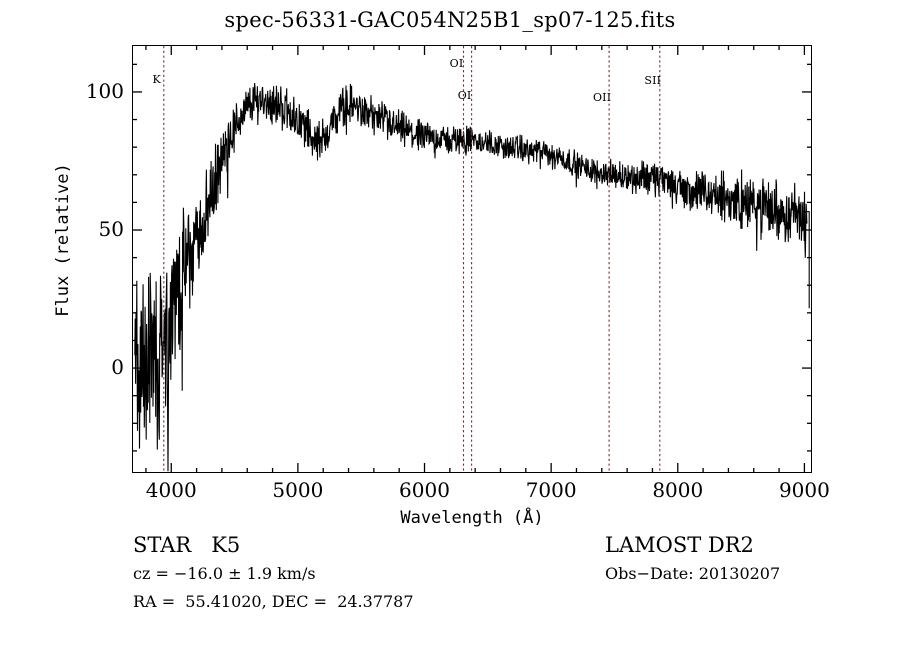 The height and width of the screenshot is (649, 900). Describe the element at coordinates (117, 367) in the screenshot. I see `y-tick-0: 0` at that location.